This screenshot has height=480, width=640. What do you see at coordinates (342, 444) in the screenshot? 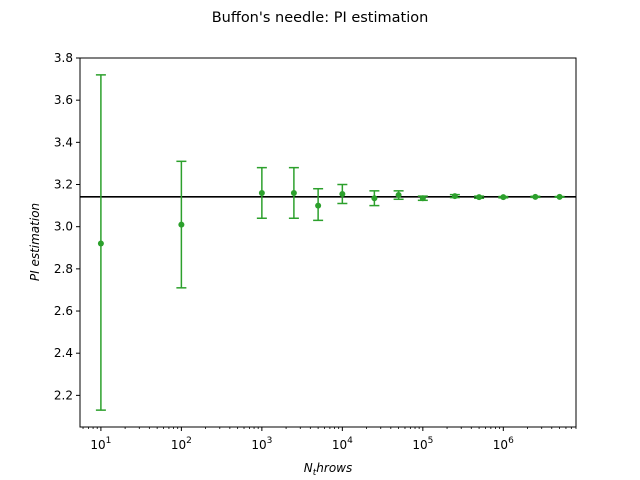
I see `x-tick-label: 10⁴` at bounding box center [342, 444].